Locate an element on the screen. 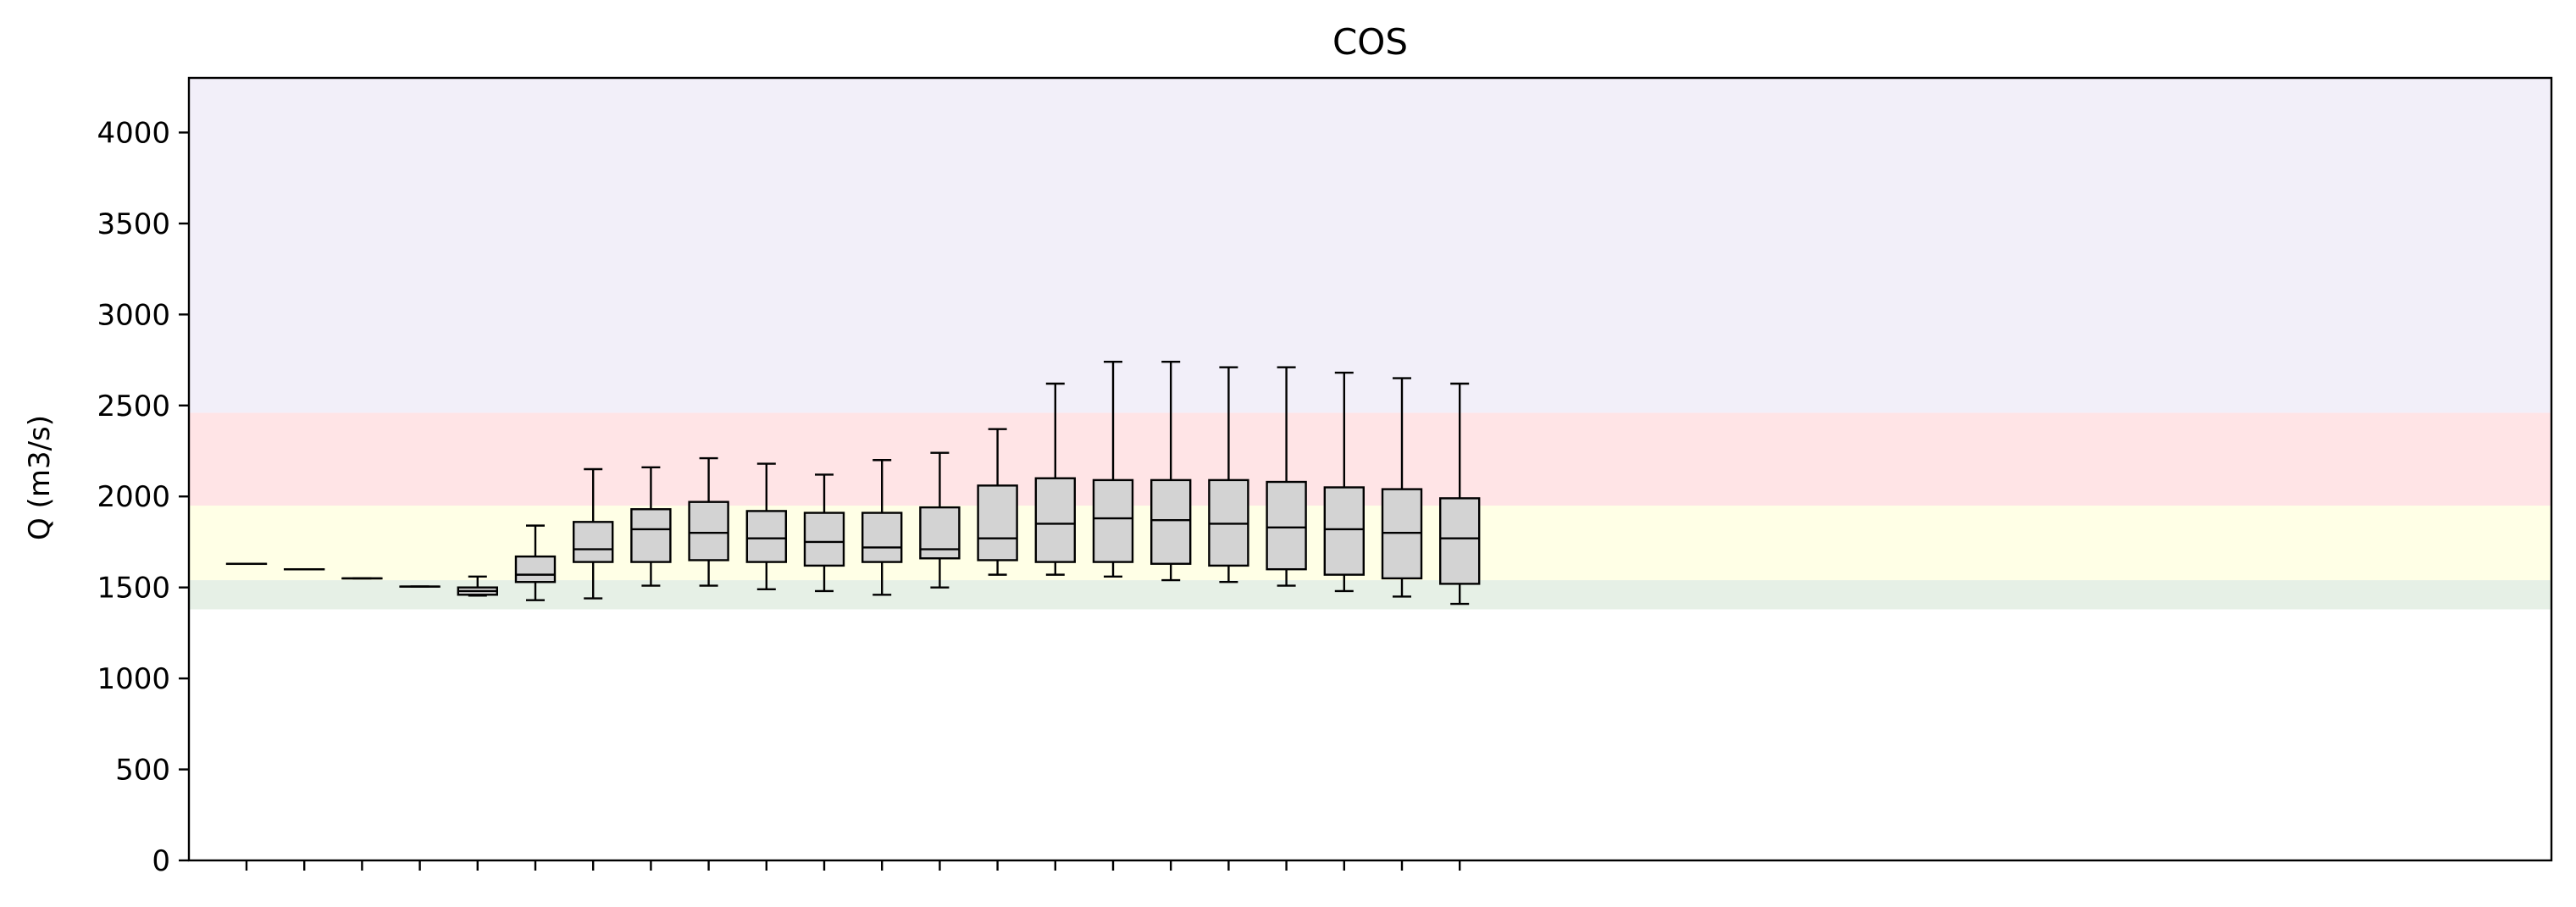 The width and height of the screenshot is (2576, 907). box-series is located at coordinates (853, 483).